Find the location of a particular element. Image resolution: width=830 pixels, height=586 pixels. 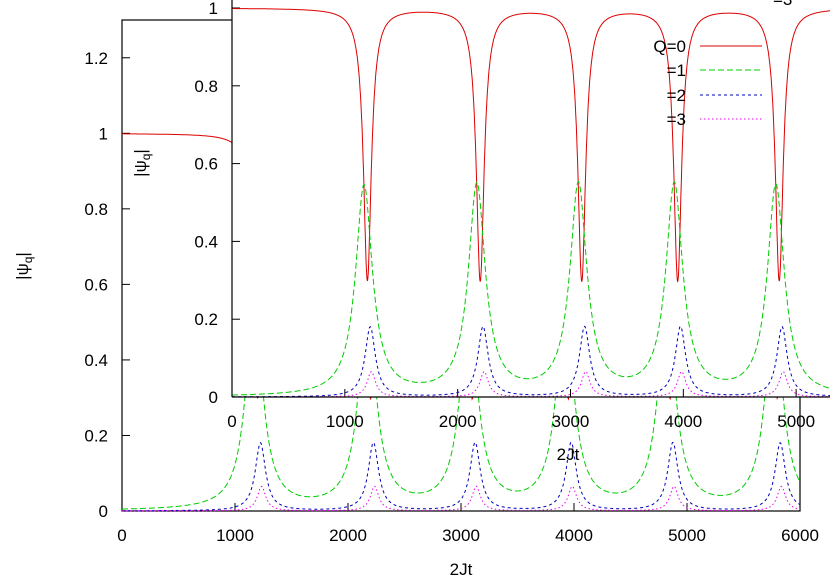

inset-y-tick-label: 0.2 is located at coordinates (206, 319).